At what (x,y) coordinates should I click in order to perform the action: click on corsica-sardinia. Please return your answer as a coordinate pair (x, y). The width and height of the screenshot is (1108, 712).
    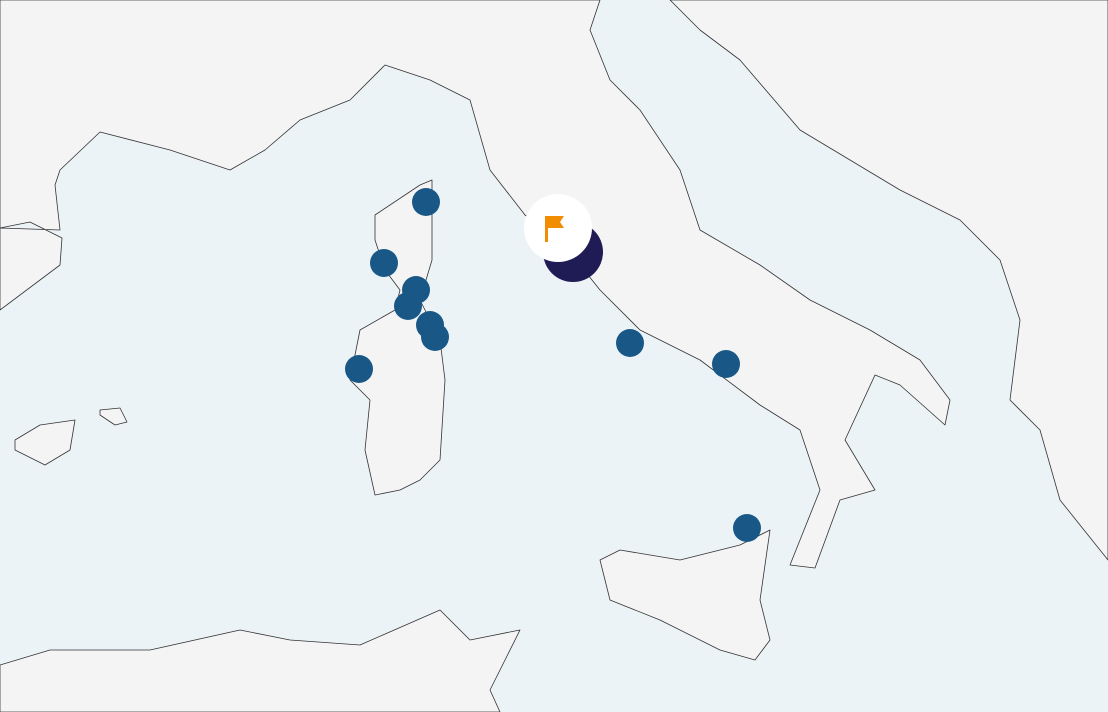
    Looking at the image, I should click on (397, 337).